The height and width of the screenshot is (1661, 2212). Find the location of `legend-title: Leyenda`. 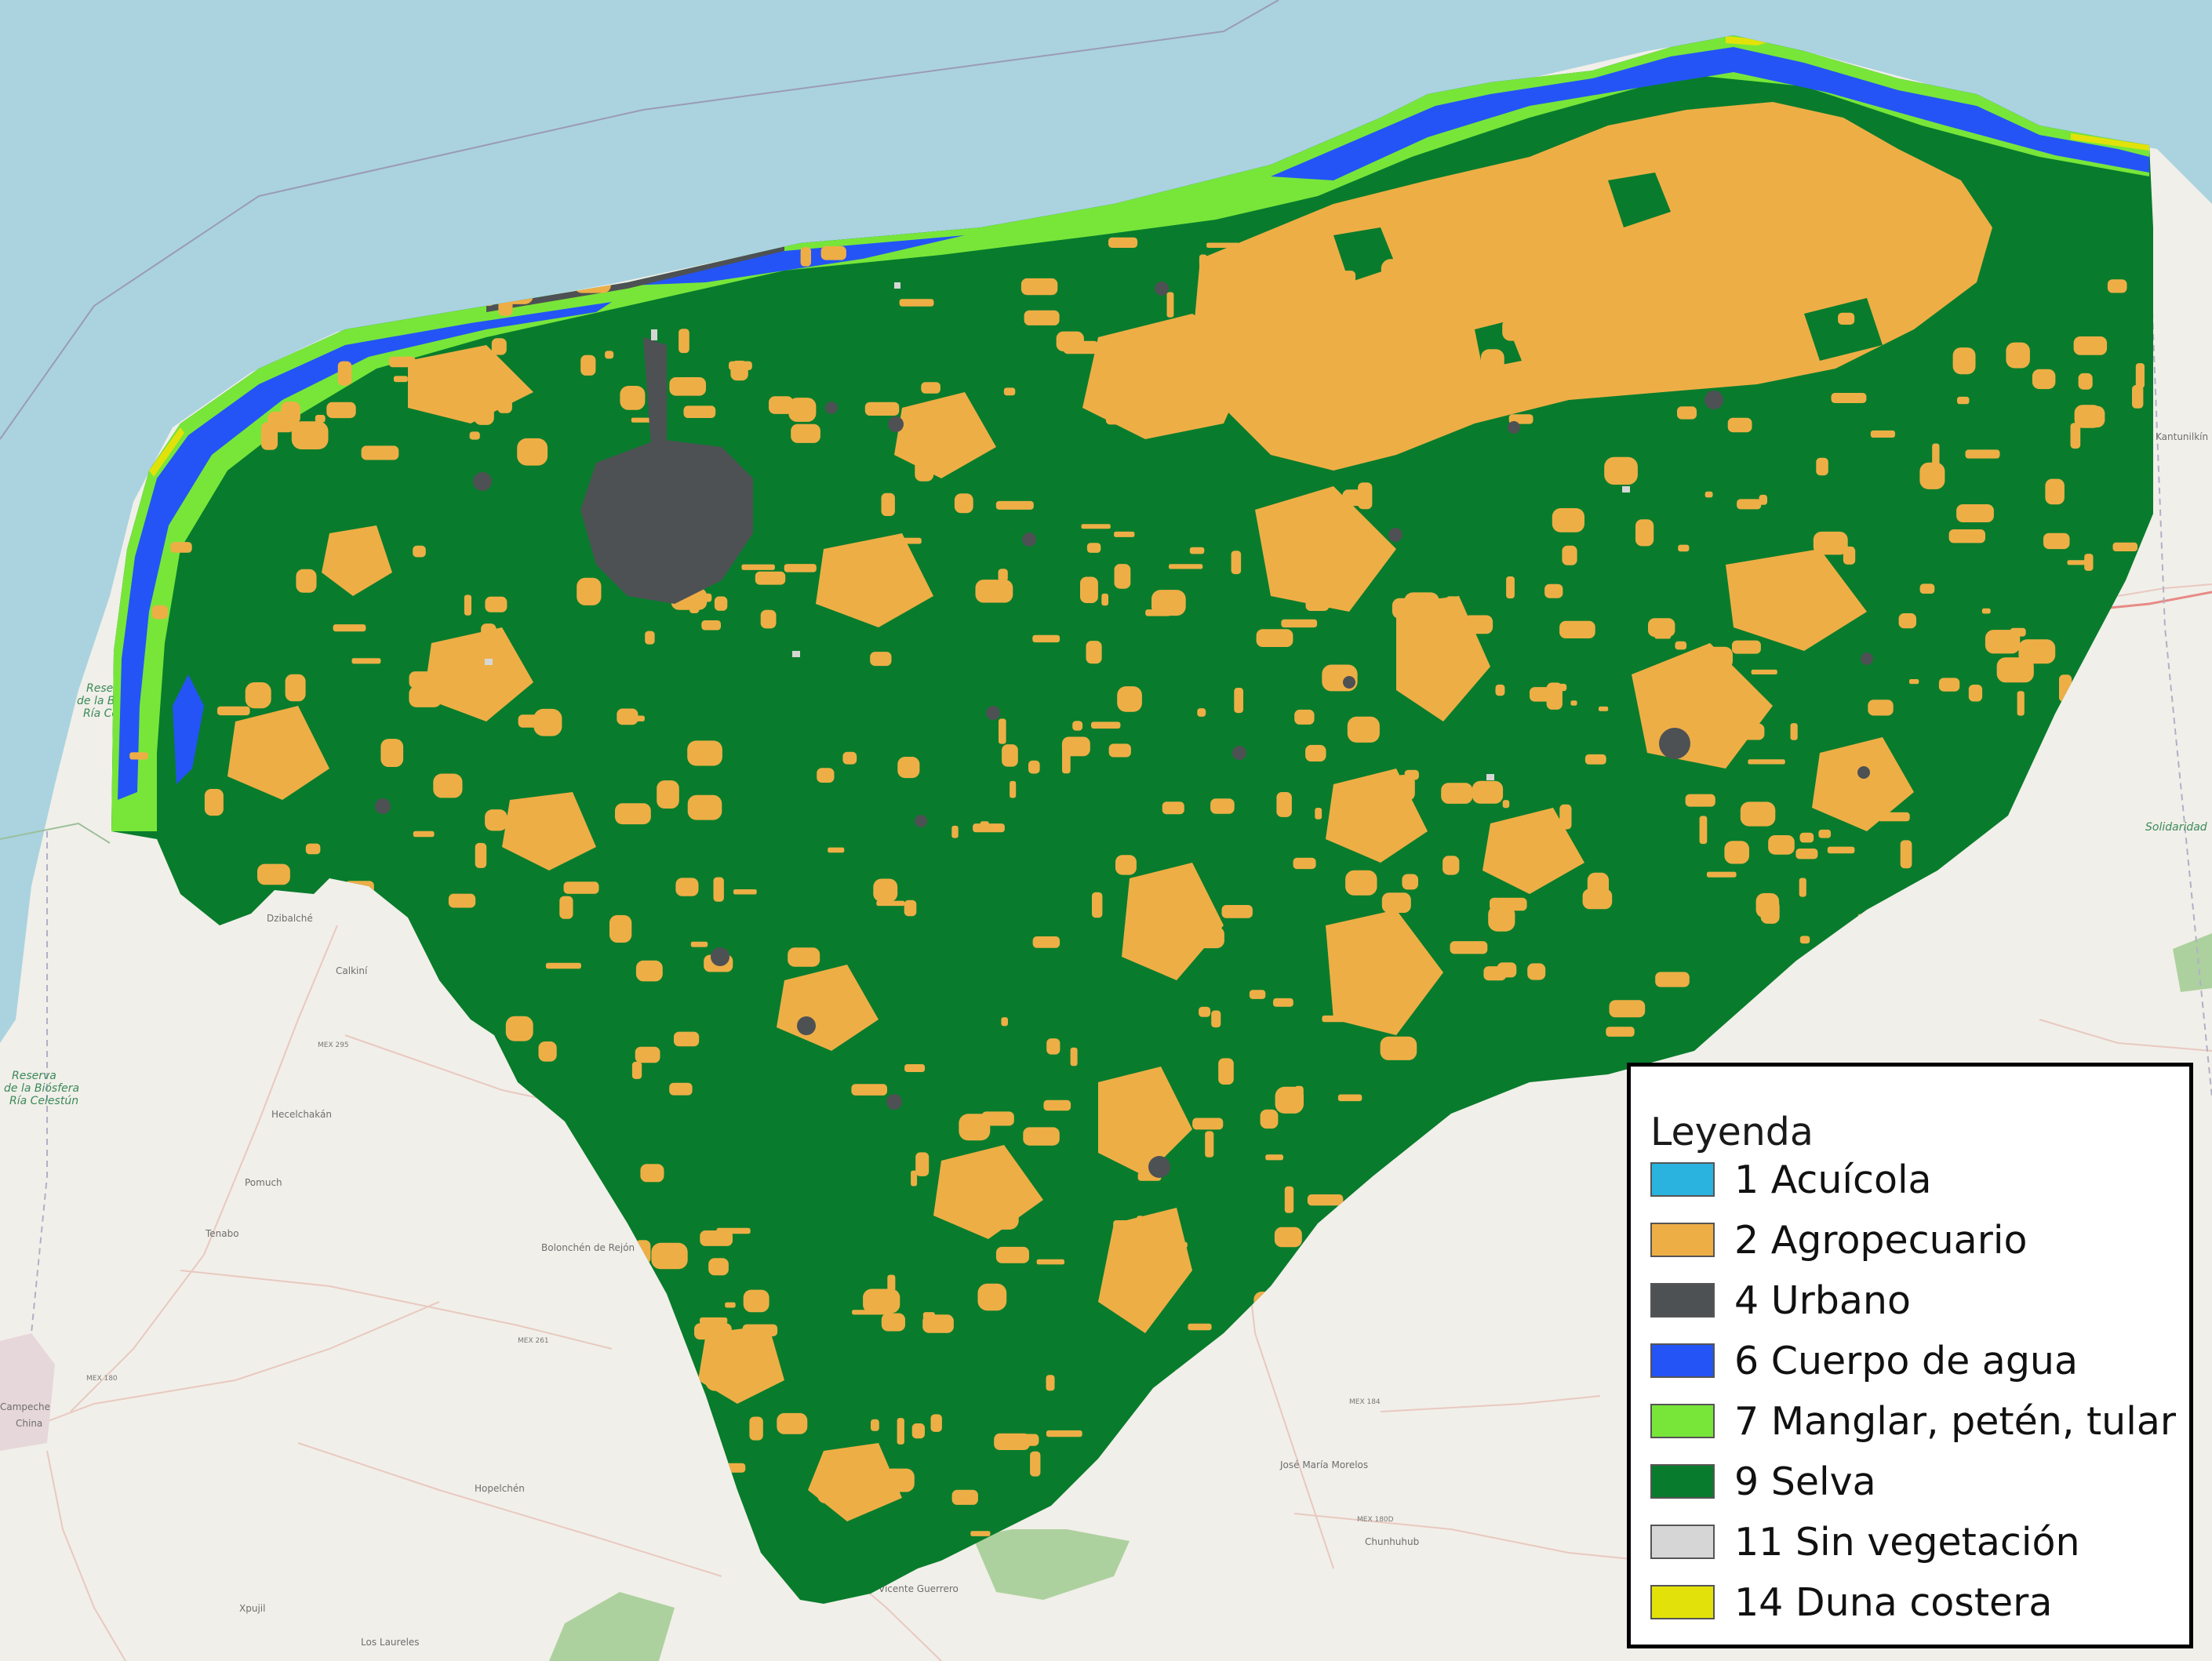

legend-title: Leyenda is located at coordinates (1732, 1132).